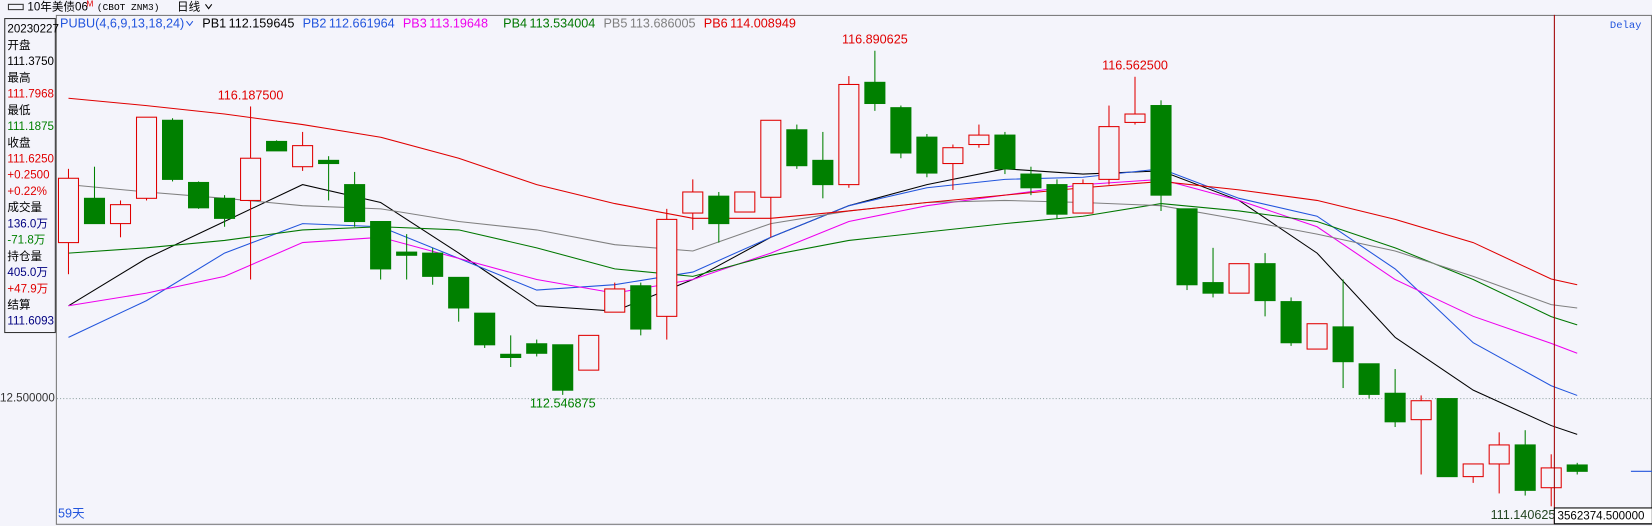  I want to click on info-item: 成交量, so click(24, 207).